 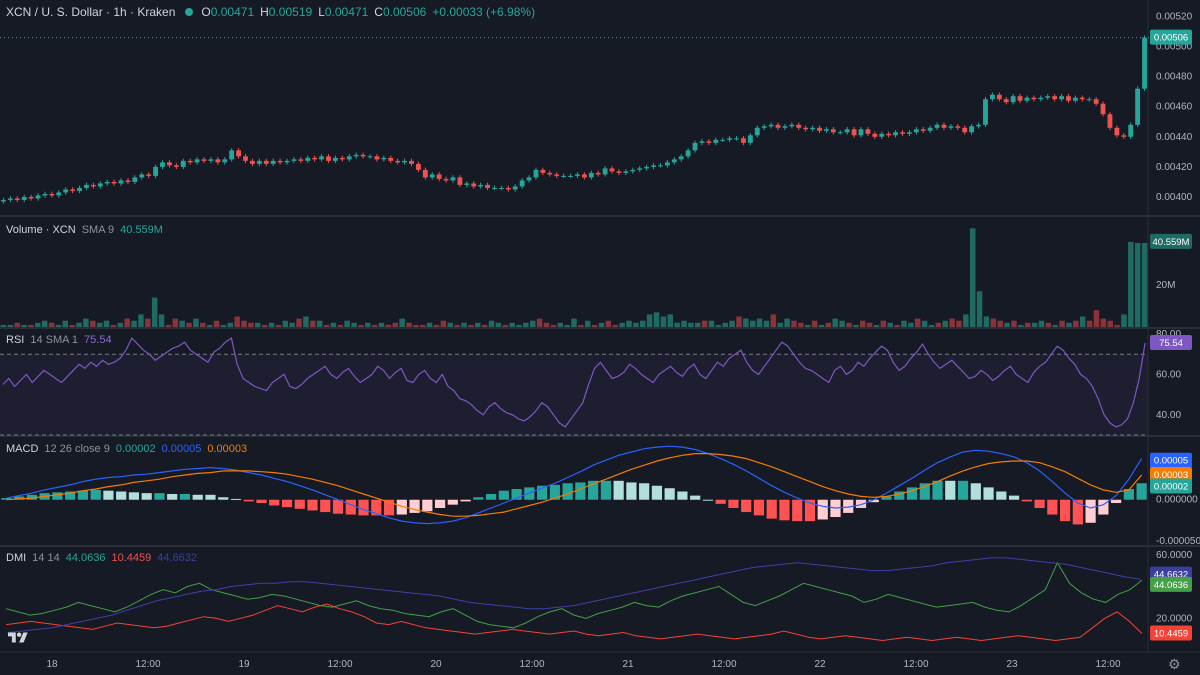 I want to click on rsi-tick-label: 60.00, so click(x=1168, y=374).